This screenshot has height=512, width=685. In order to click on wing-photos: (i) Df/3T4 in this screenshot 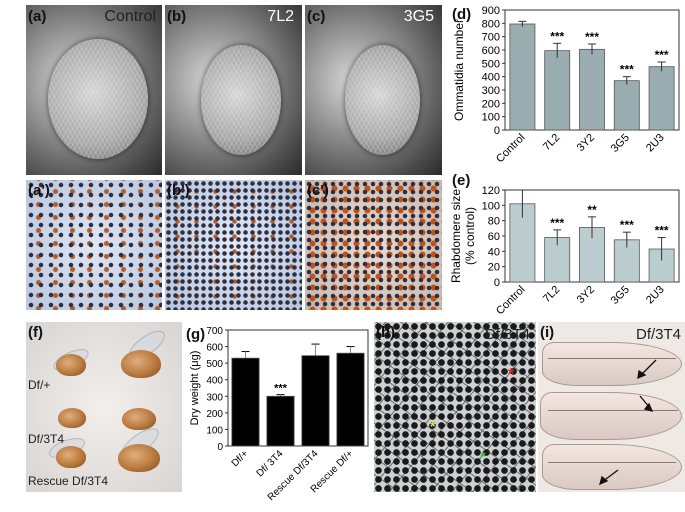, I will do `click(611, 407)`.